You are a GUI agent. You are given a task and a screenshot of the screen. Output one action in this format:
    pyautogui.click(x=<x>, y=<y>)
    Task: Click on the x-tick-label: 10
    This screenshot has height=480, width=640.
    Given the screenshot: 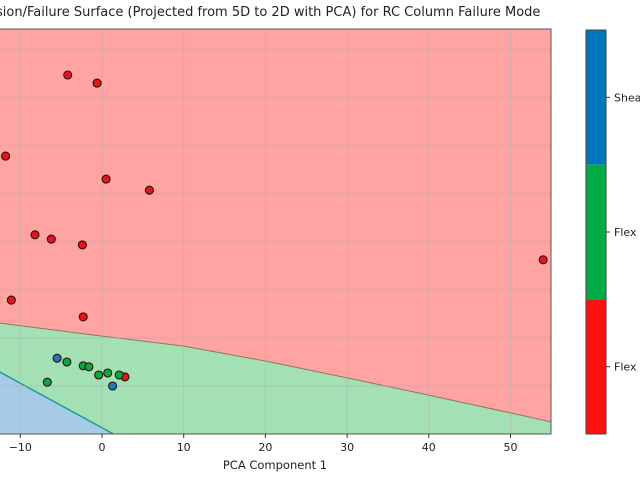 What is the action you would take?
    pyautogui.click(x=184, y=447)
    